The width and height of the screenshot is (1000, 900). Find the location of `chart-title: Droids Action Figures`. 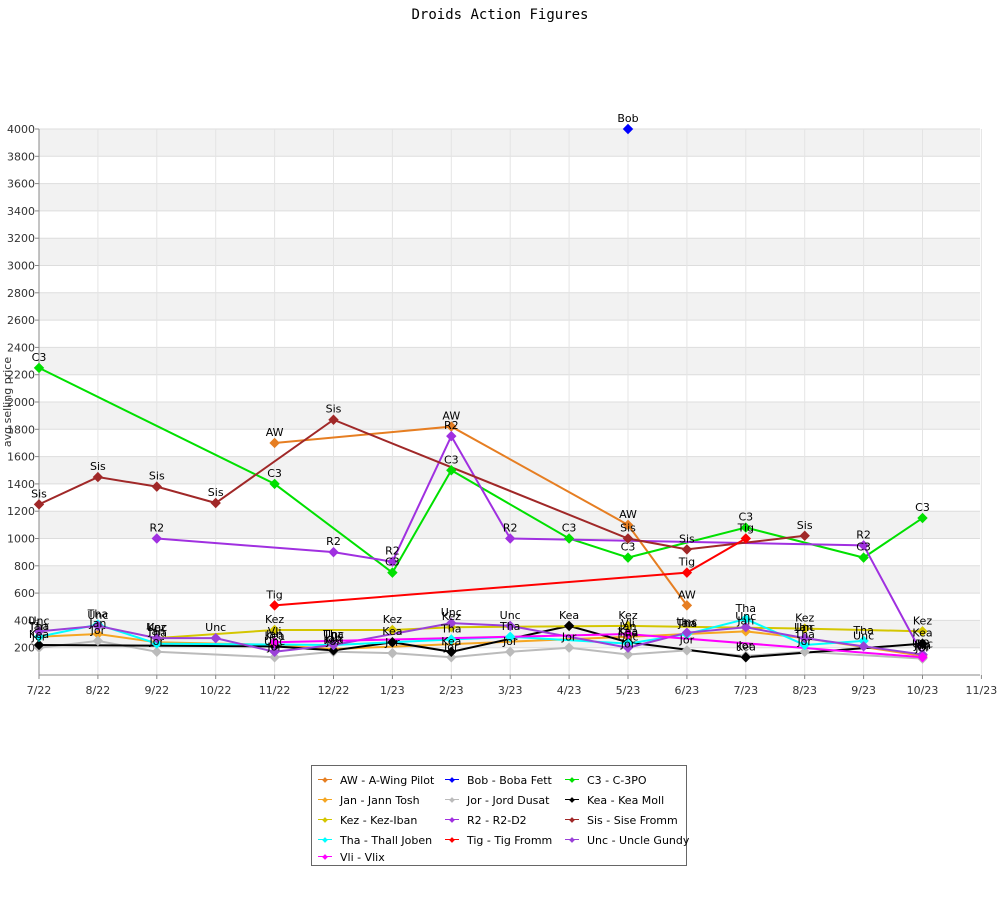

chart-title: Droids Action Figures is located at coordinates (499, 15).